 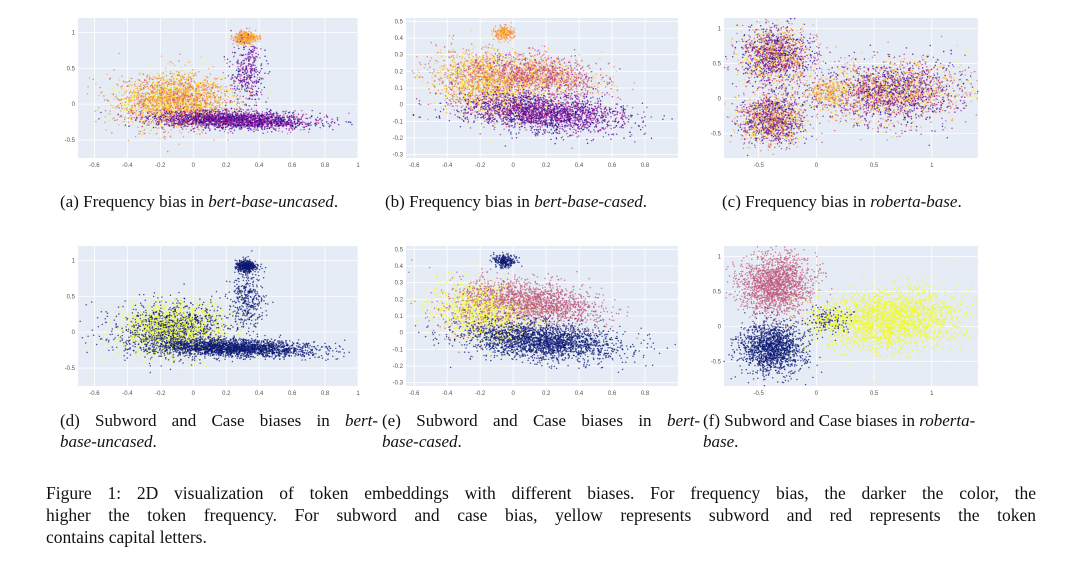 I want to click on x-tick-label: -0.6, so click(x=94, y=166).